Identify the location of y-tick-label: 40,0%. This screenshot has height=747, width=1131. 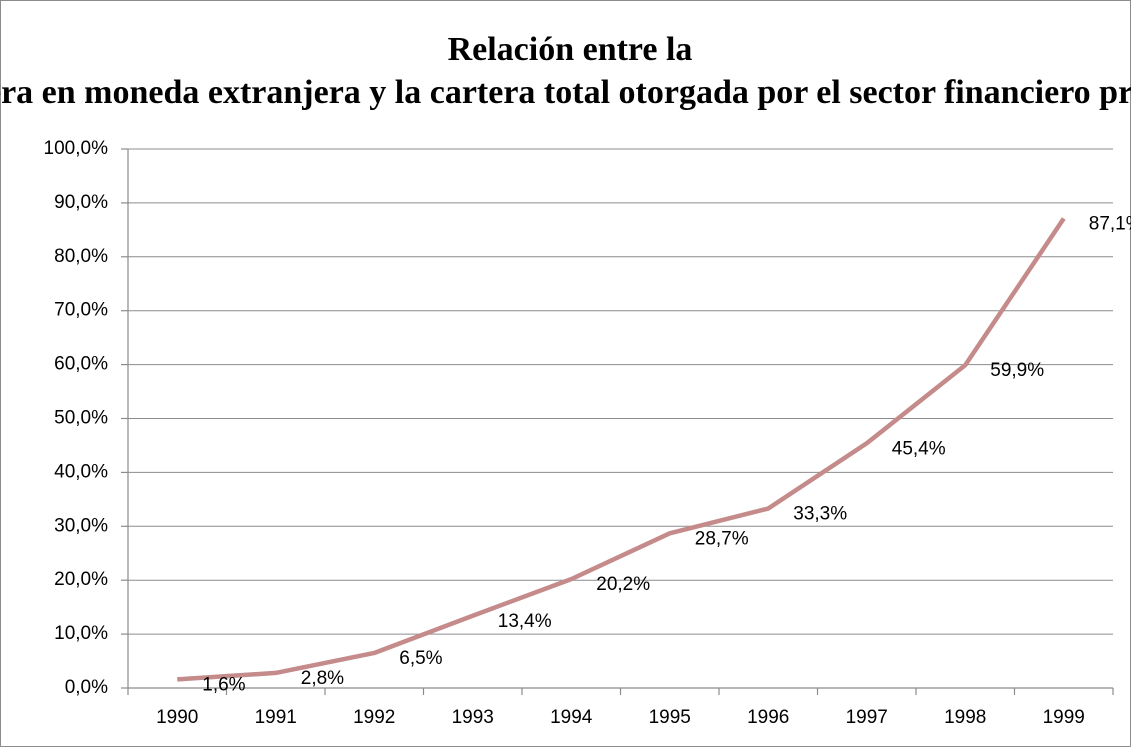
(81, 471).